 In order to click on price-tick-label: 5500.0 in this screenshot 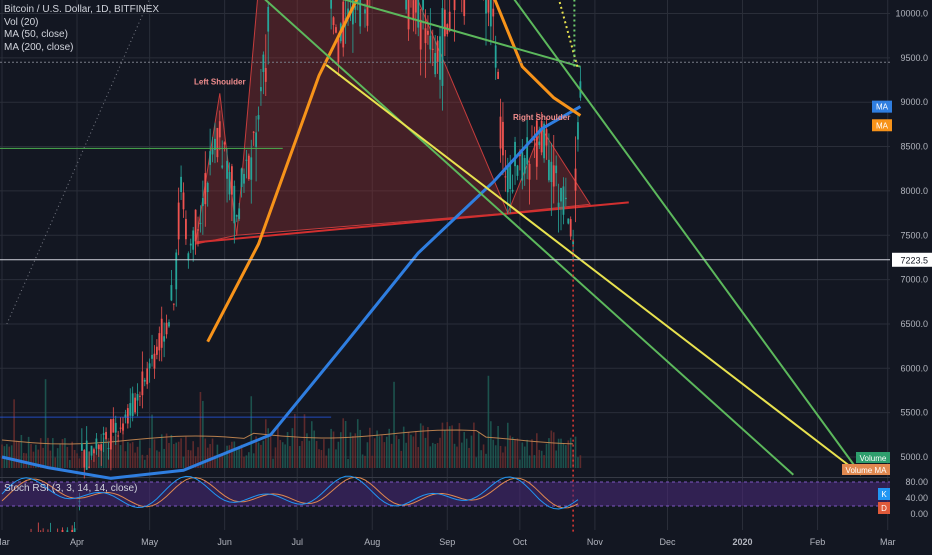, I will do `click(914, 413)`.